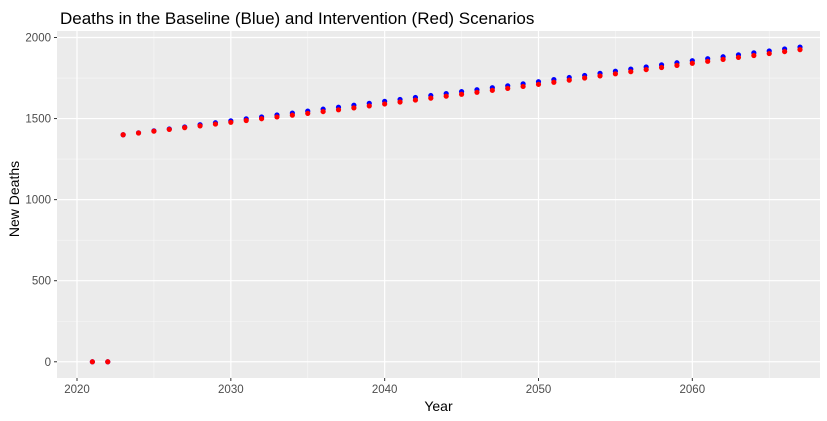 Image resolution: width=827 pixels, height=421 pixels. I want to click on y-tick-label: 2000, so click(38, 38).